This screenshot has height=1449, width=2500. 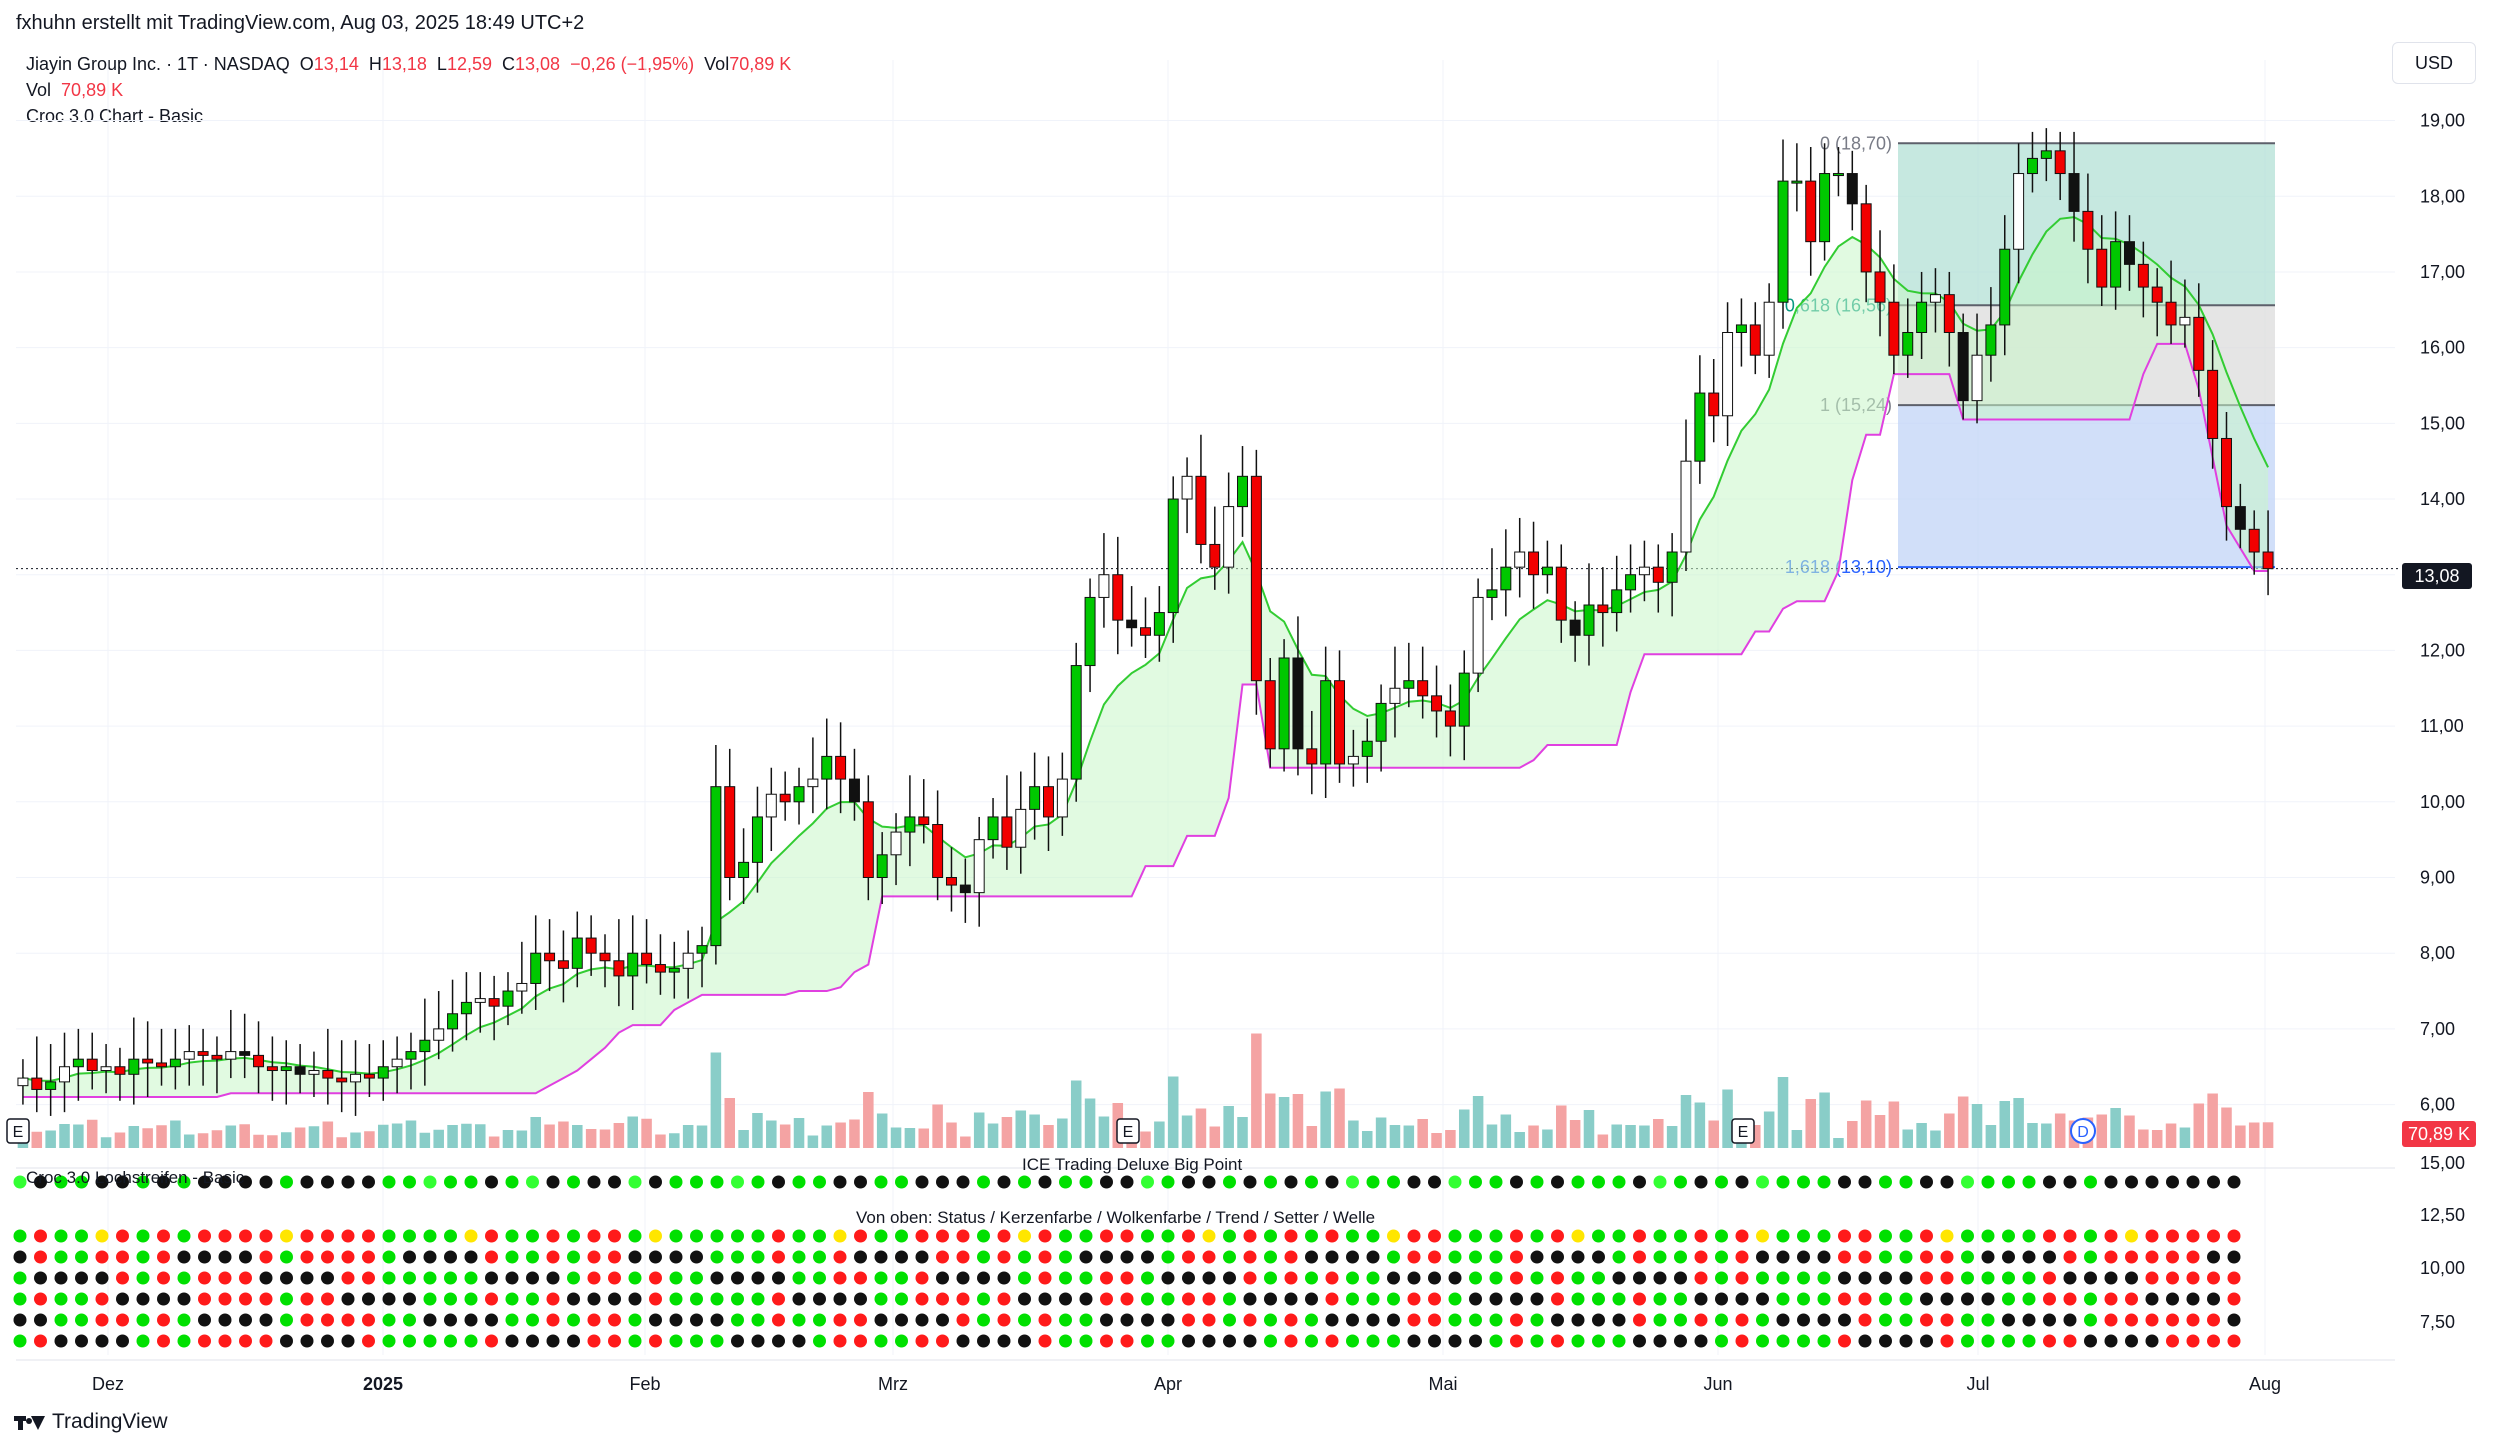 I want to click on y-tick-label: 8,00, so click(x=2437, y=953).